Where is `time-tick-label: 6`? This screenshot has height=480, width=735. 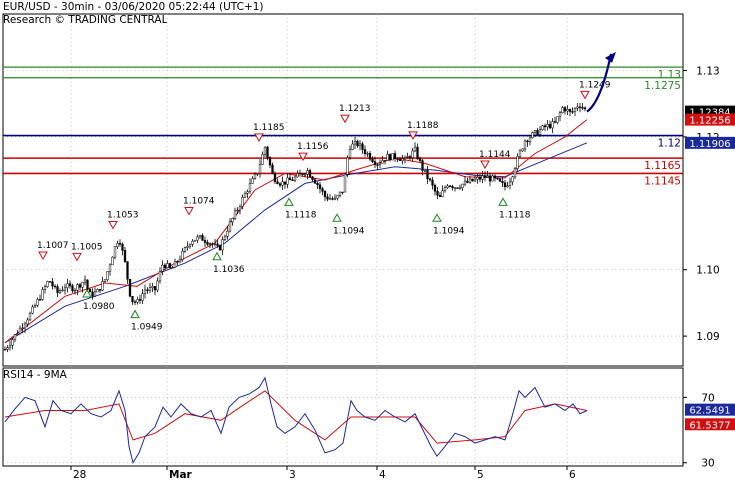 time-tick-label: 6 is located at coordinates (572, 474).